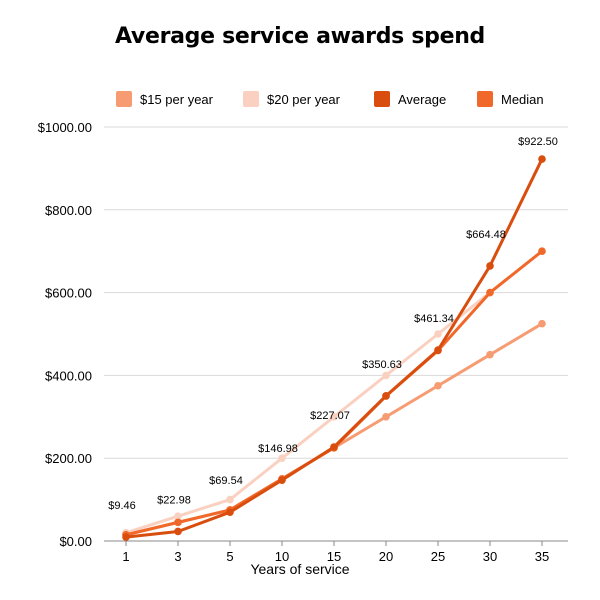 The height and width of the screenshot is (600, 600). Describe the element at coordinates (299, 569) in the screenshot. I see `x-axis-title: Years of service` at that location.